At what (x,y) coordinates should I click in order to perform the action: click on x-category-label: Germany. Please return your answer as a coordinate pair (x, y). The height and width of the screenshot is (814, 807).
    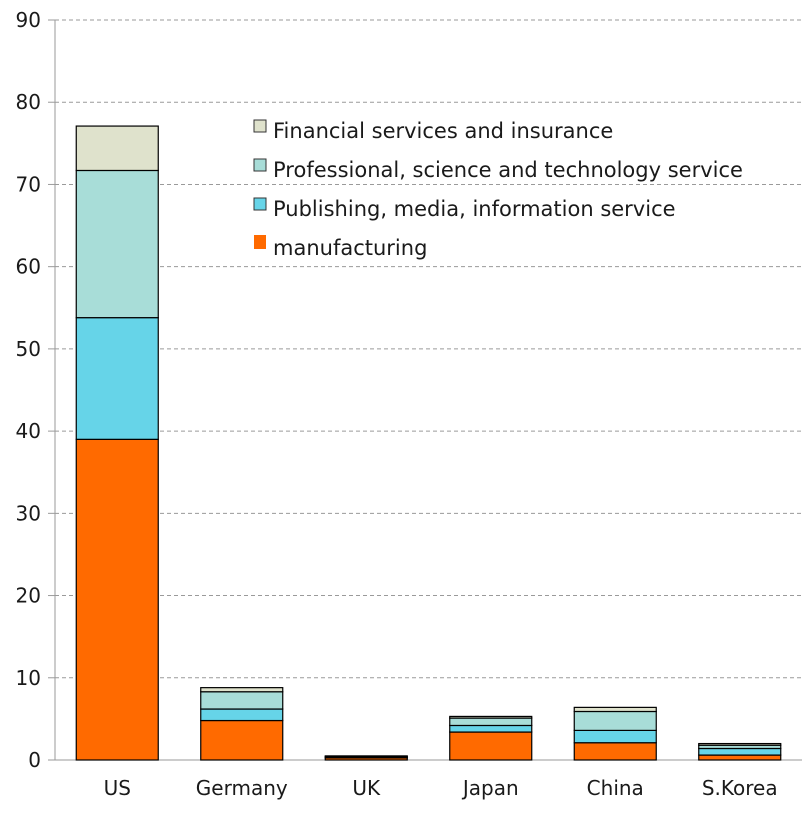
    Looking at the image, I should click on (242, 788).